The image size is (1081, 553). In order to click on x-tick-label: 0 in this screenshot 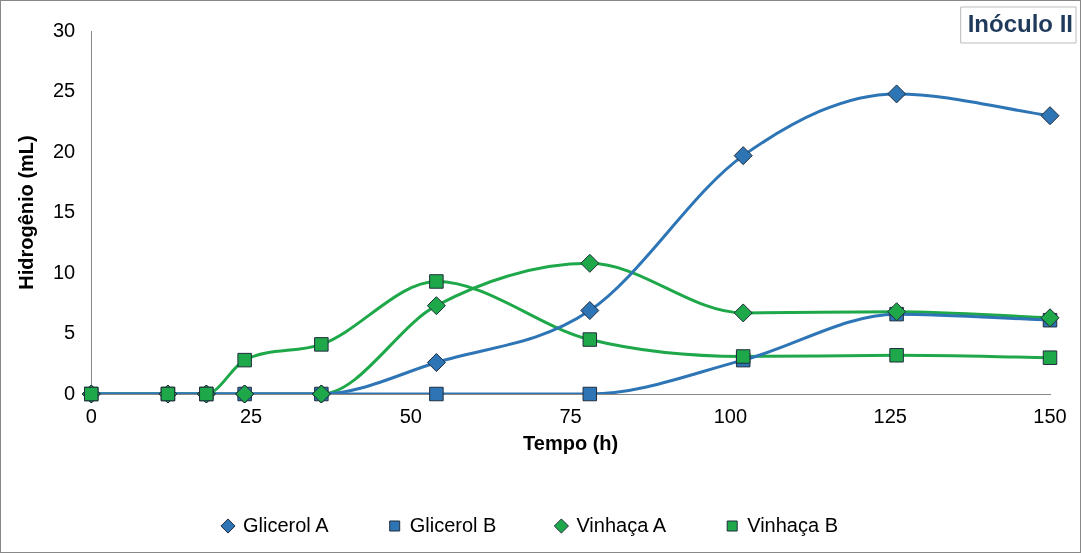, I will do `click(91, 415)`.